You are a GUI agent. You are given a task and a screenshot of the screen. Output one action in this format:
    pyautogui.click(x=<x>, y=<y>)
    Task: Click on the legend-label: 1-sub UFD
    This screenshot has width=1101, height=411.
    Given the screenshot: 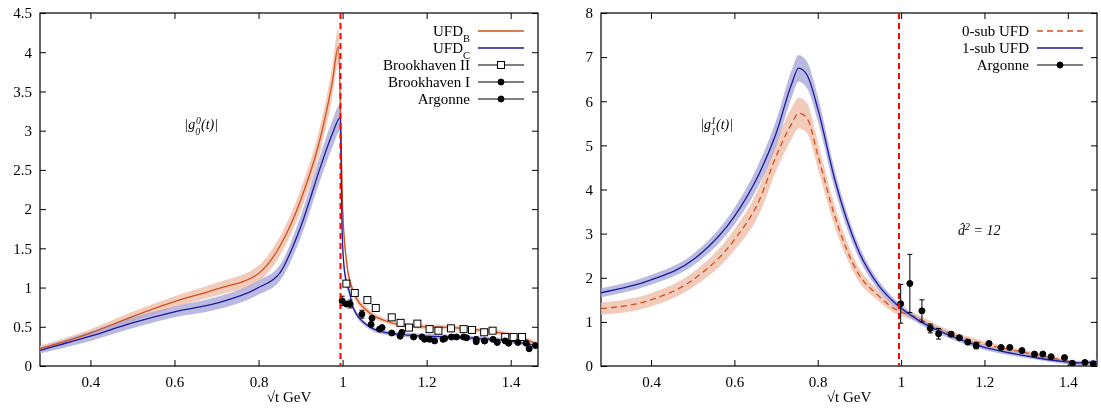 What is the action you would take?
    pyautogui.click(x=995, y=48)
    